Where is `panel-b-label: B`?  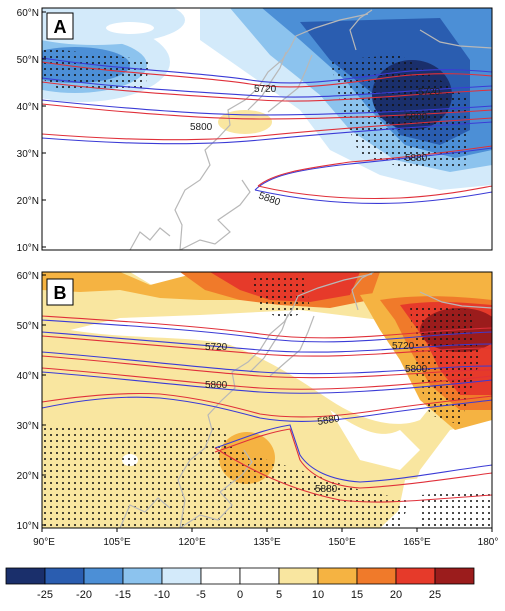
panel-b-label: B is located at coordinates (60, 293).